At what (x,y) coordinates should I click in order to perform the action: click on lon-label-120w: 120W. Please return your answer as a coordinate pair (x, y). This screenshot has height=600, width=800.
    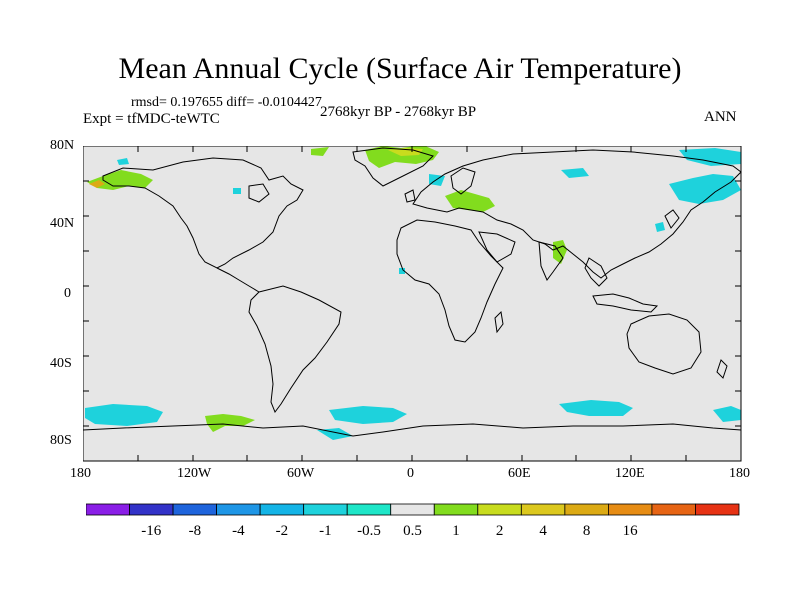
    Looking at the image, I should click on (194, 473).